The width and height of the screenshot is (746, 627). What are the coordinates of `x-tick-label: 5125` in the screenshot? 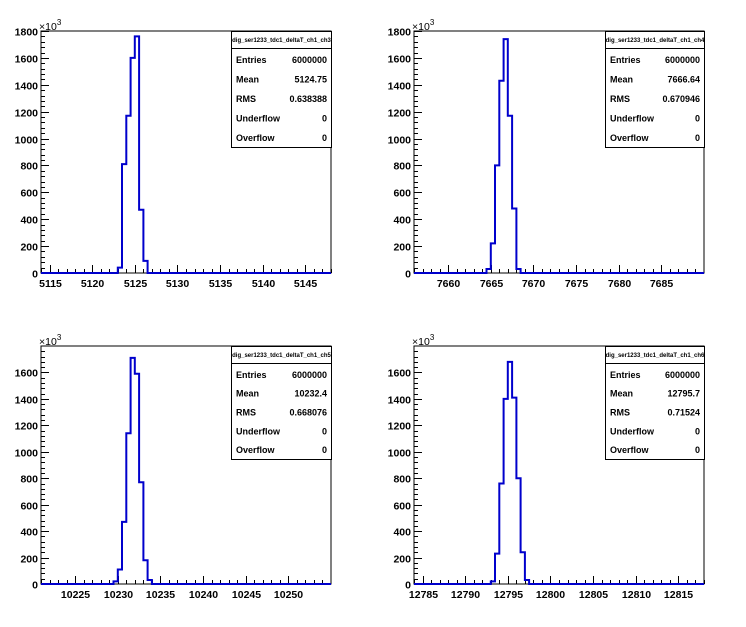 It's located at (136, 284).